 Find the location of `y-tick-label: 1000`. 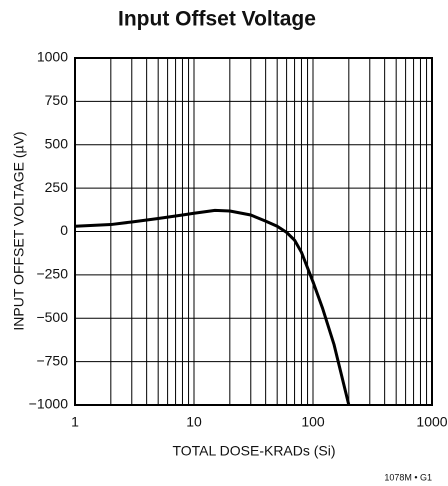

y-tick-label: 1000 is located at coordinates (52, 57).